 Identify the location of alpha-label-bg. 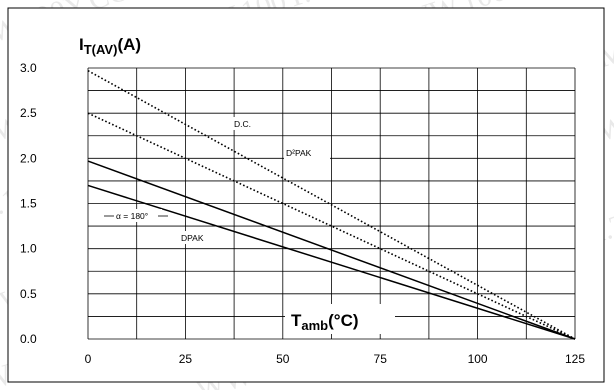
(137, 215).